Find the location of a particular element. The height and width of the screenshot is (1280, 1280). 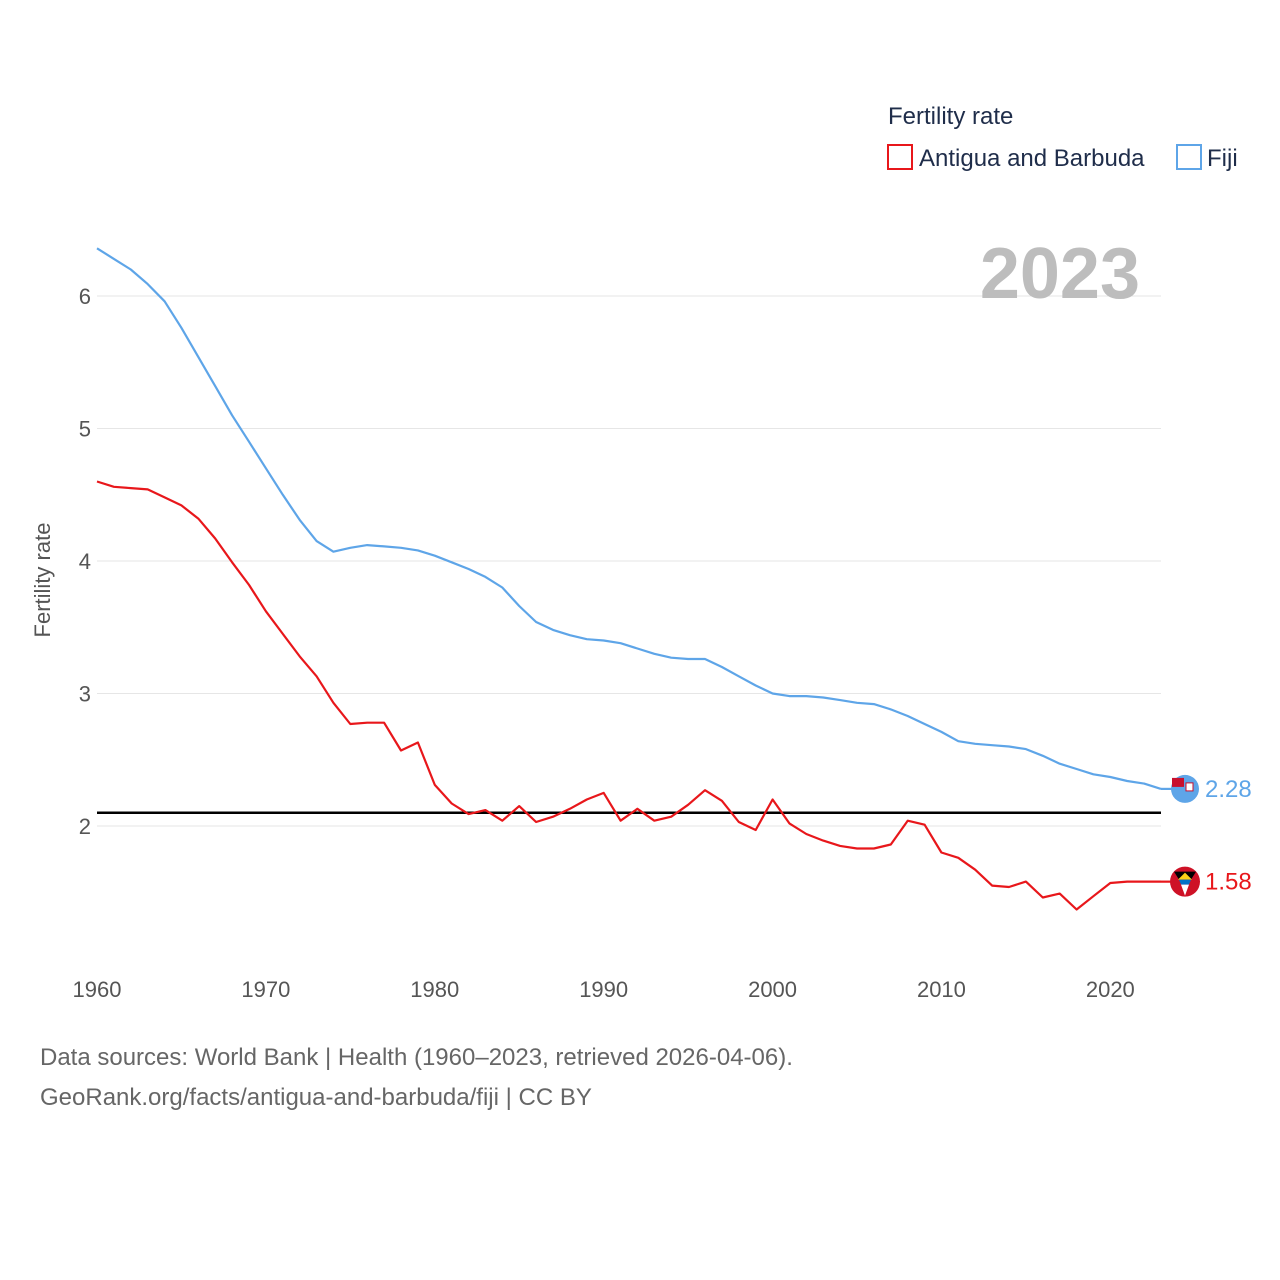

x-tick-label-1990: 1990 is located at coordinates (603, 989).